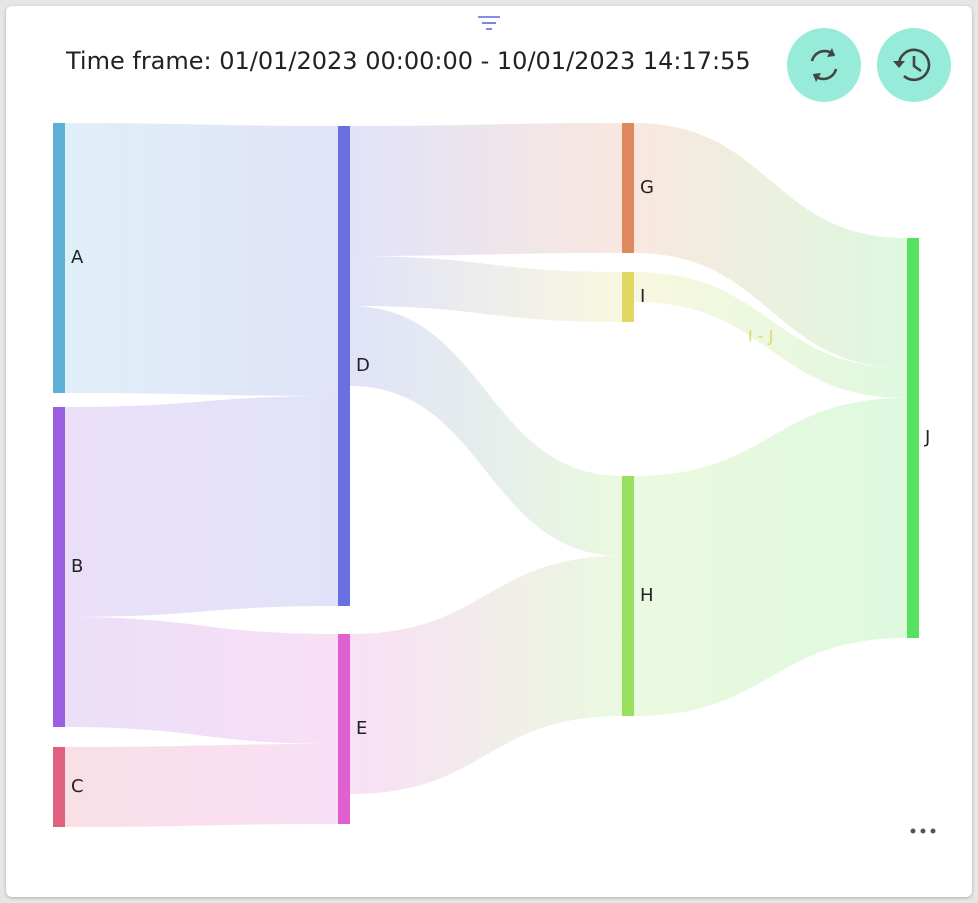  What do you see at coordinates (760, 336) in the screenshot?
I see `annotation: I - J` at bounding box center [760, 336].